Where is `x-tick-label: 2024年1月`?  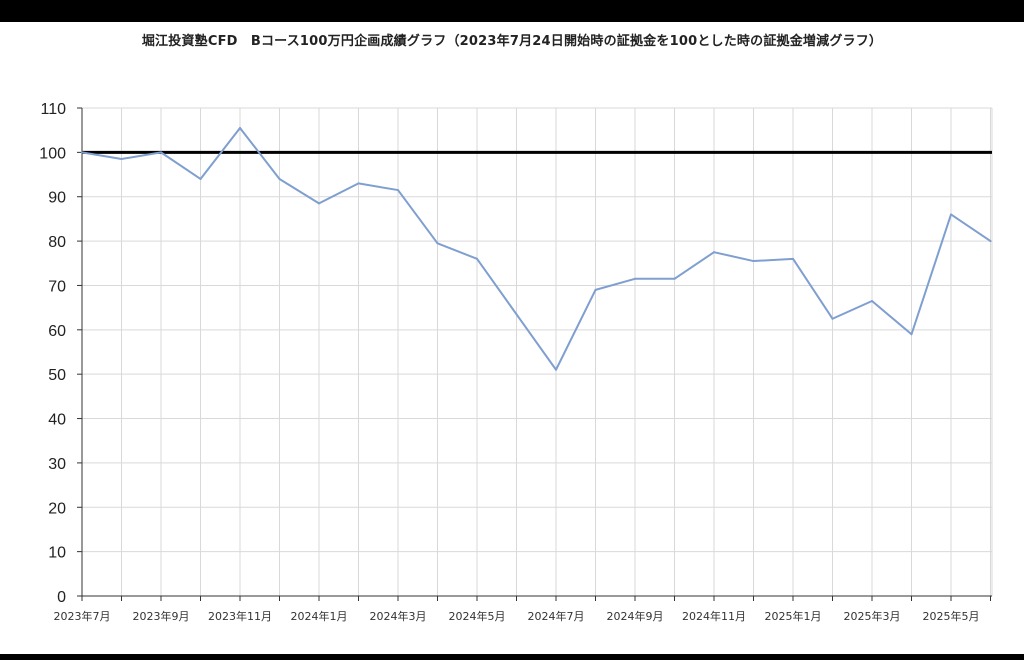 x-tick-label: 2024年1月 is located at coordinates (319, 616).